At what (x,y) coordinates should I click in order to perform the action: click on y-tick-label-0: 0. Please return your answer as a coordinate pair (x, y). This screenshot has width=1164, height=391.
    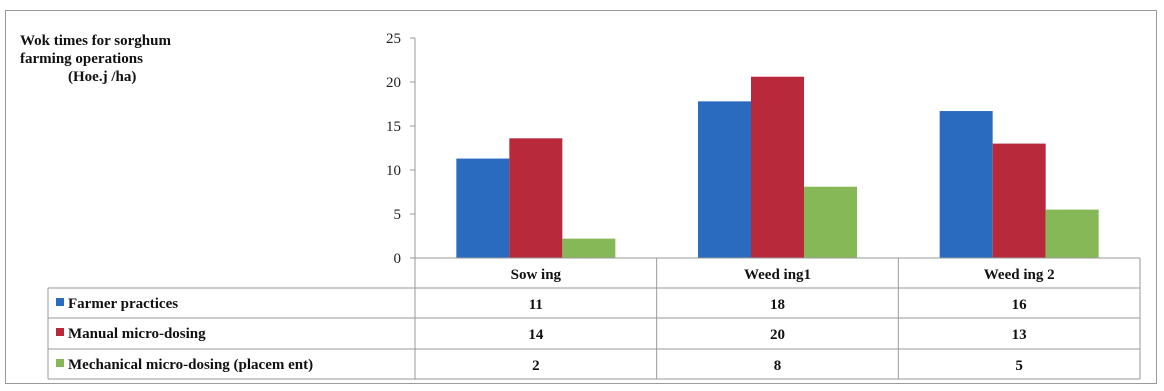
    Looking at the image, I should click on (398, 259).